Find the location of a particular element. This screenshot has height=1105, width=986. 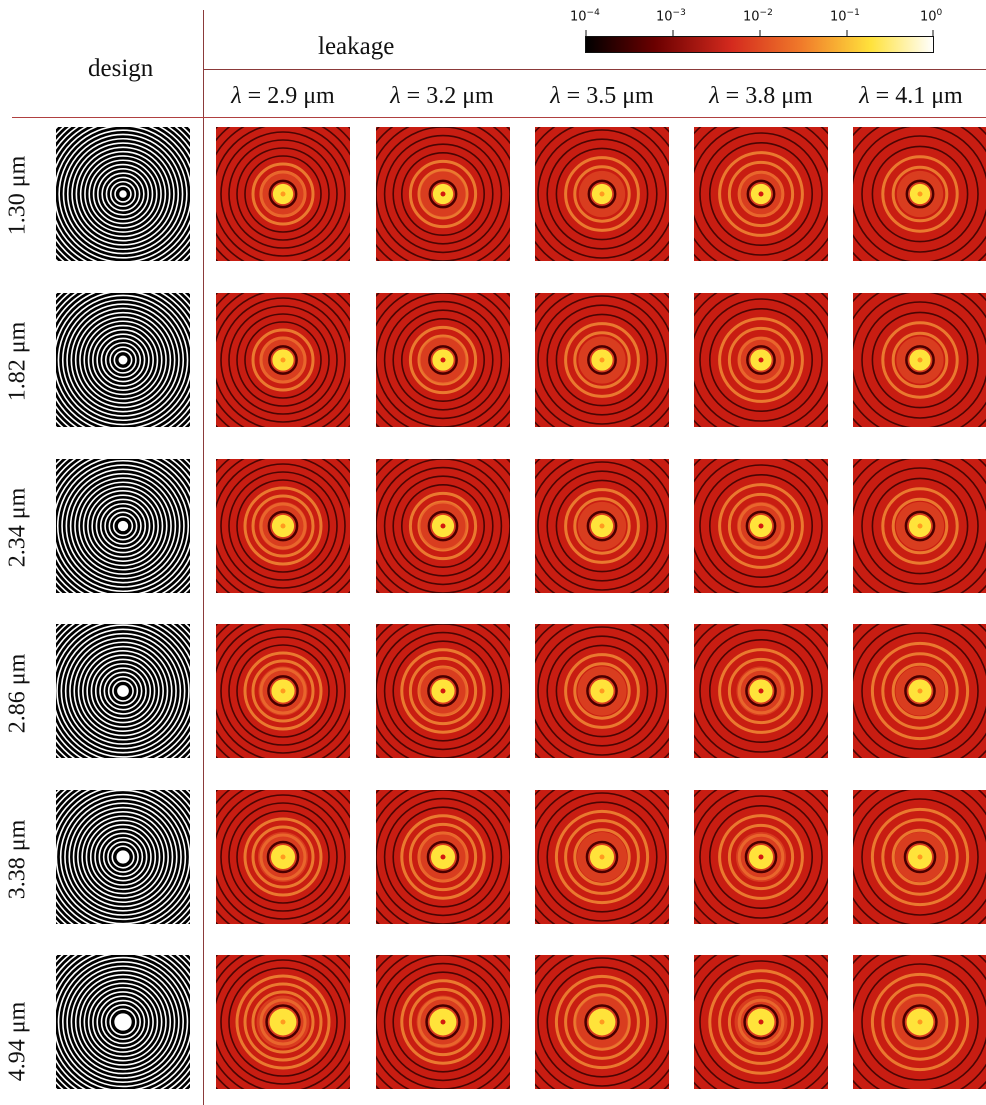

row-label: 1.30 μm is located at coordinates (17, 195).